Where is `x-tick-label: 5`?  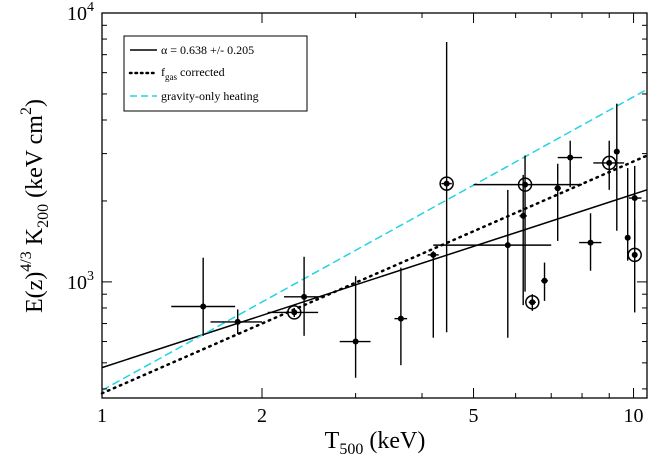 x-tick-label: 5 is located at coordinates (474, 416).